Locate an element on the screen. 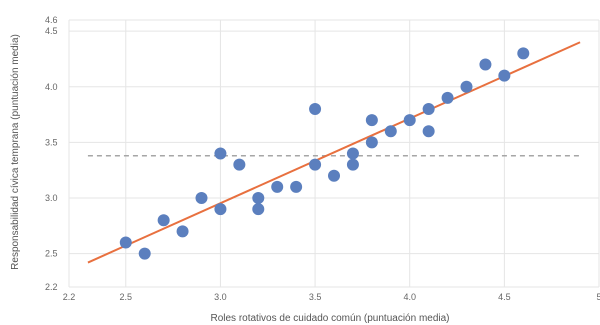 The image size is (600, 325). x-tick-label: 3.0 is located at coordinates (220, 297).